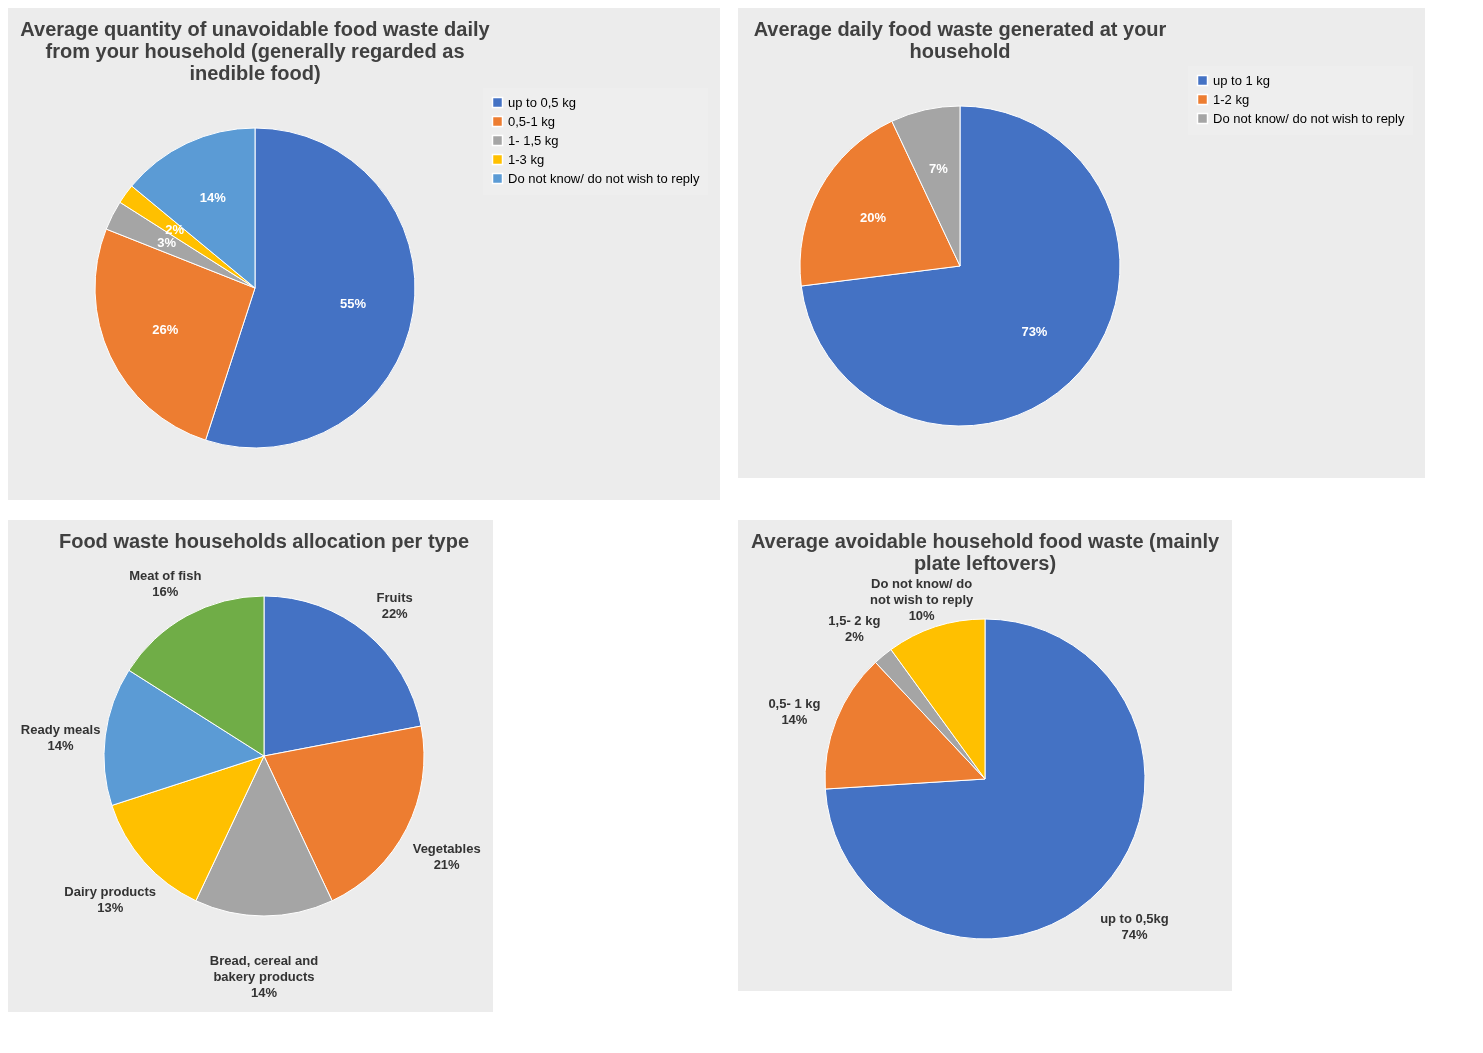 The width and height of the screenshot is (1483, 1053). What do you see at coordinates (395, 614) in the screenshot?
I see `data-label: 22%` at bounding box center [395, 614].